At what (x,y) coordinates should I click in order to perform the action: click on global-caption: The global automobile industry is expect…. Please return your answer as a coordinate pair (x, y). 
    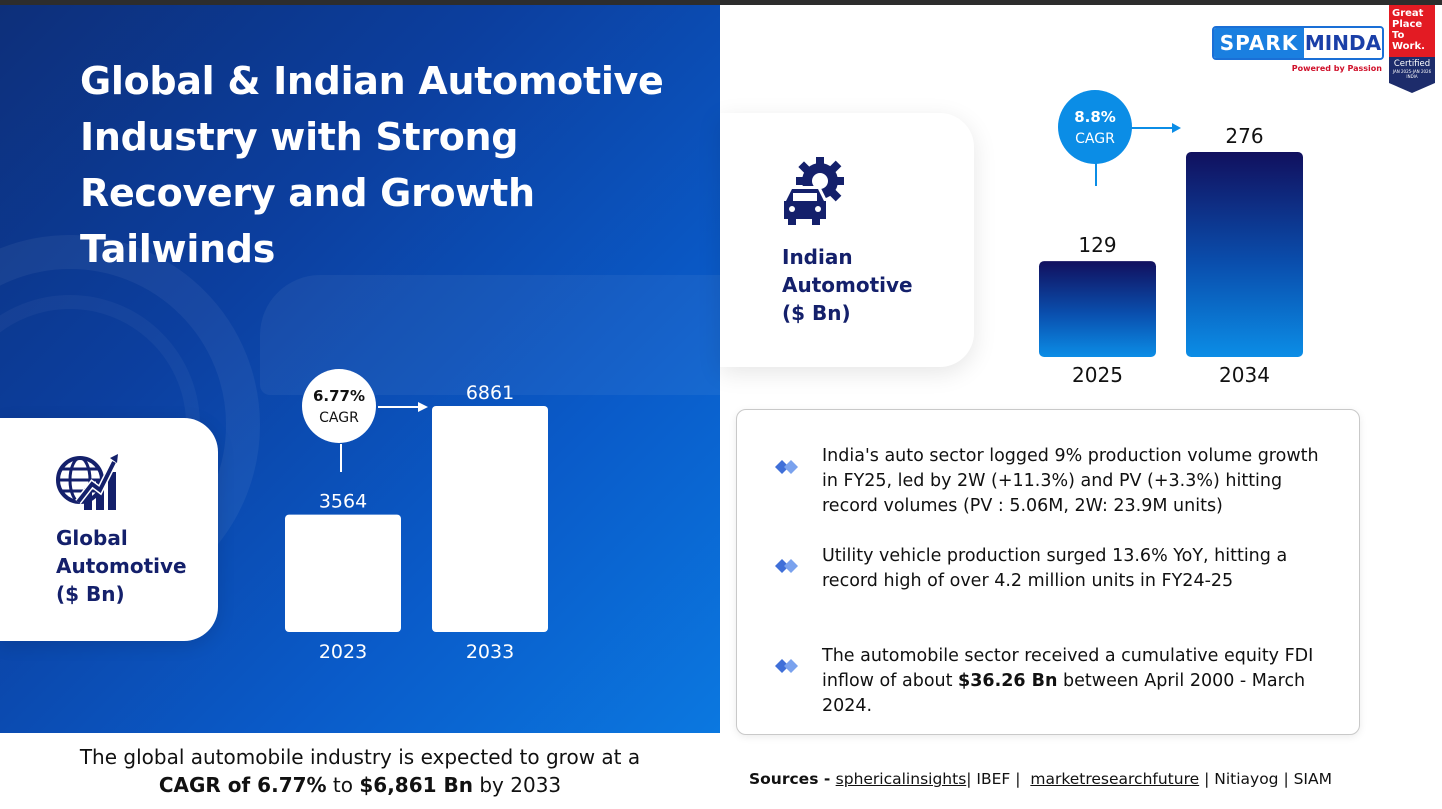
    Looking at the image, I should click on (360, 771).